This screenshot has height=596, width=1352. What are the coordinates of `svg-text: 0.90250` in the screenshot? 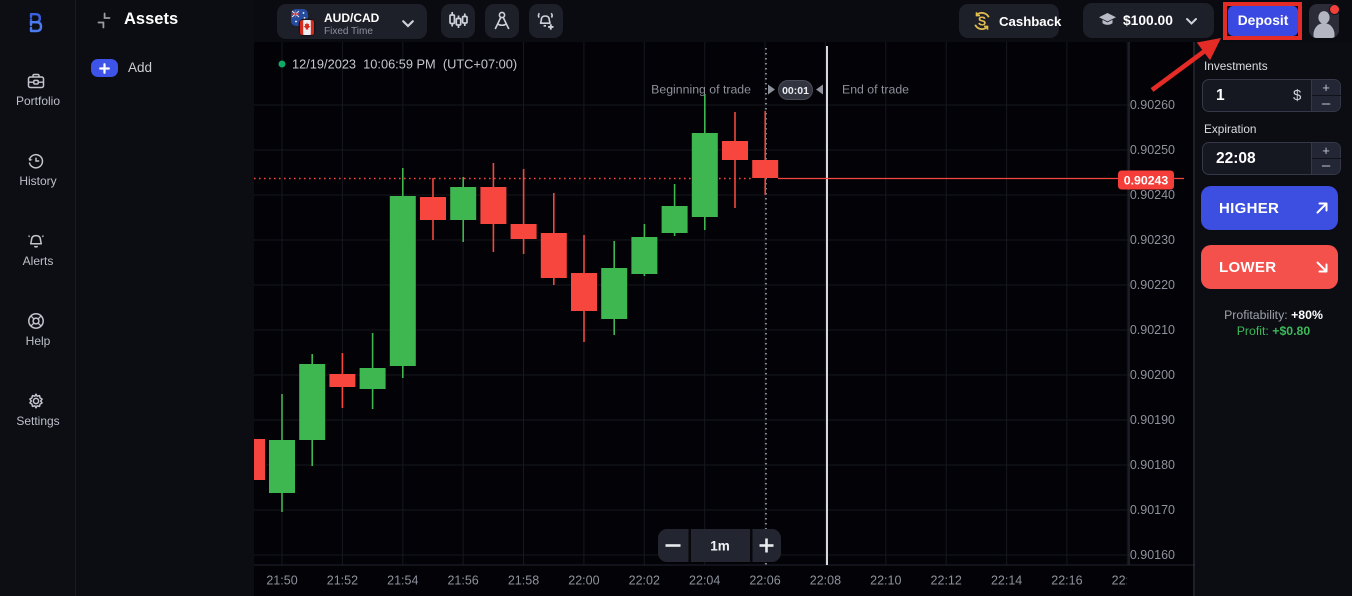 It's located at (1152, 150).